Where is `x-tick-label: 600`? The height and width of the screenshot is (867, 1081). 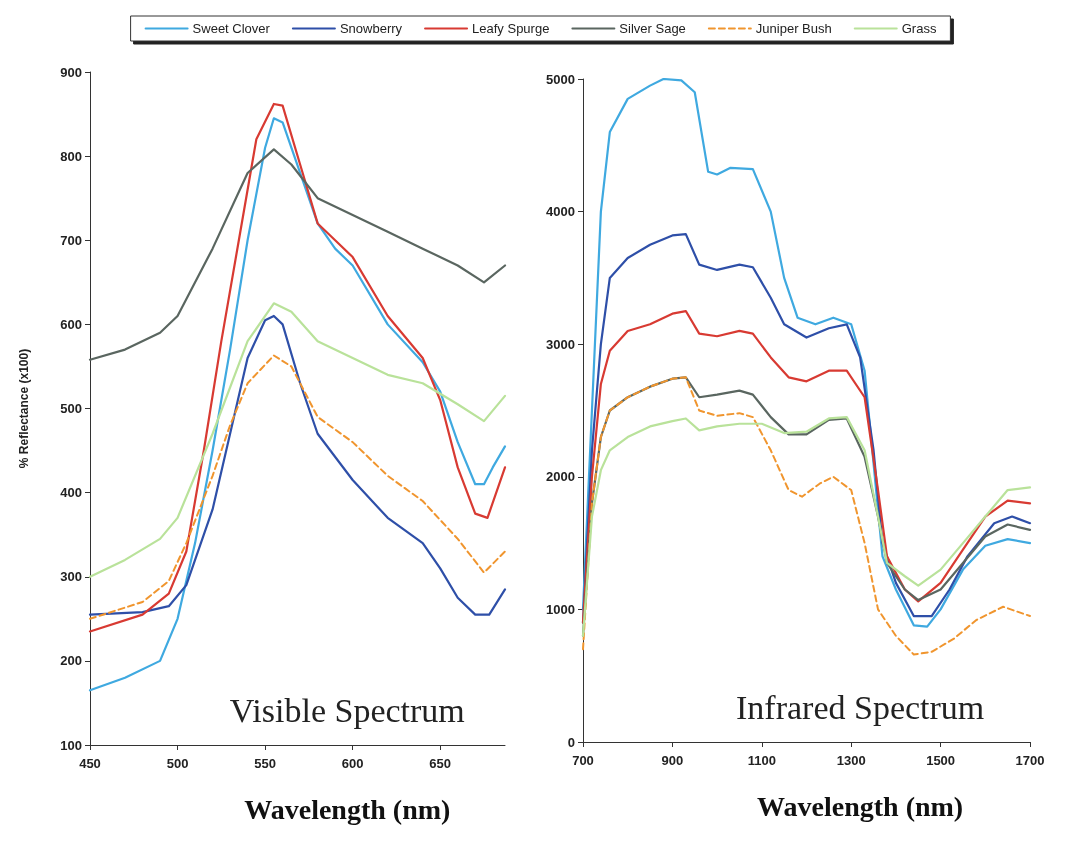 x-tick-label: 600 is located at coordinates (352, 763).